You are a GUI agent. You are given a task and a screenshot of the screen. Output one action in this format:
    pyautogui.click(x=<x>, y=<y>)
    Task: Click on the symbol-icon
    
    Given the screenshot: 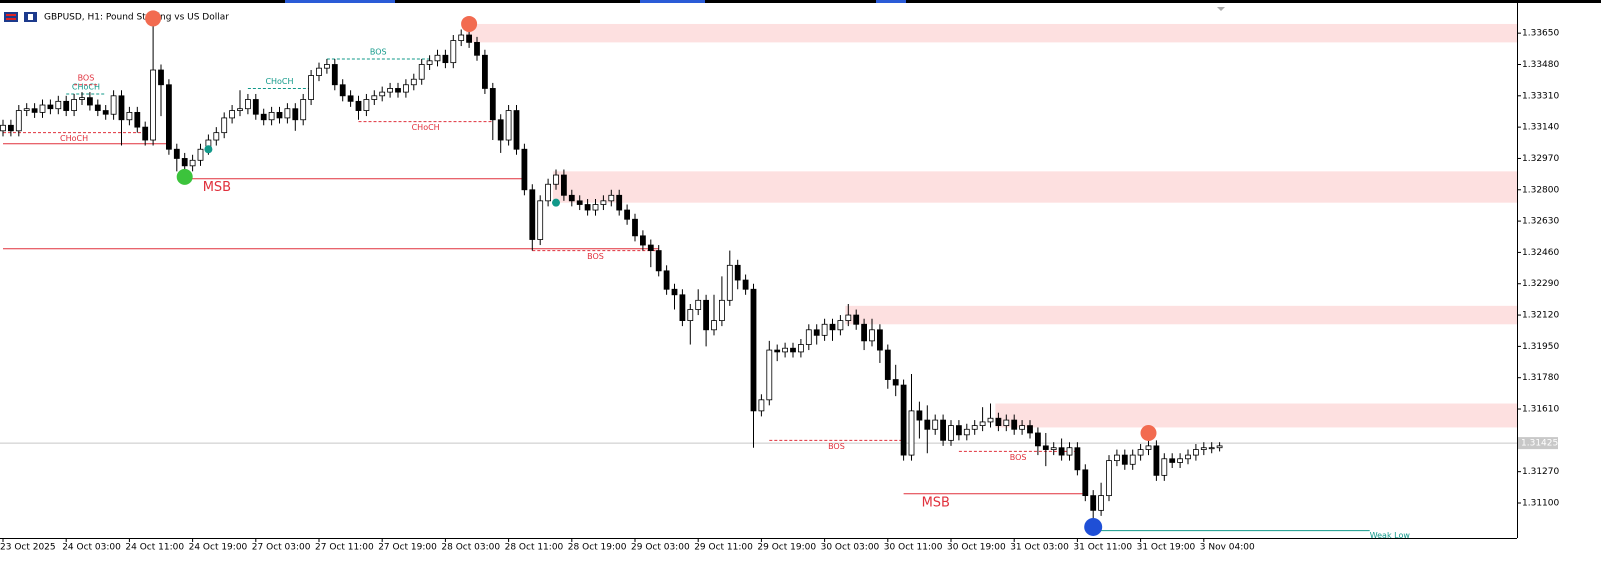 What is the action you would take?
    pyautogui.click(x=20, y=17)
    